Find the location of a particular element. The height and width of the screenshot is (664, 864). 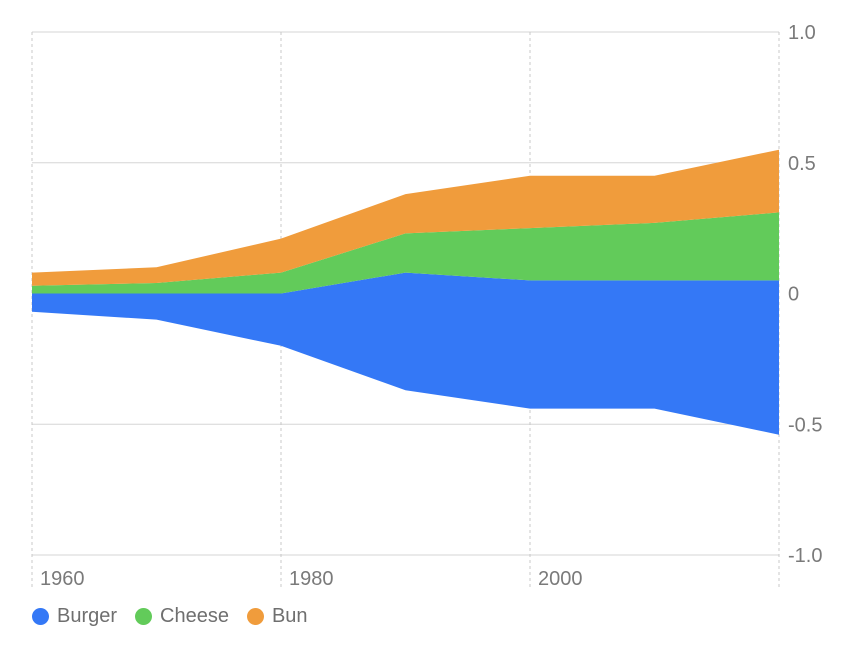

legend-label: Bun is located at coordinates (289, 616).